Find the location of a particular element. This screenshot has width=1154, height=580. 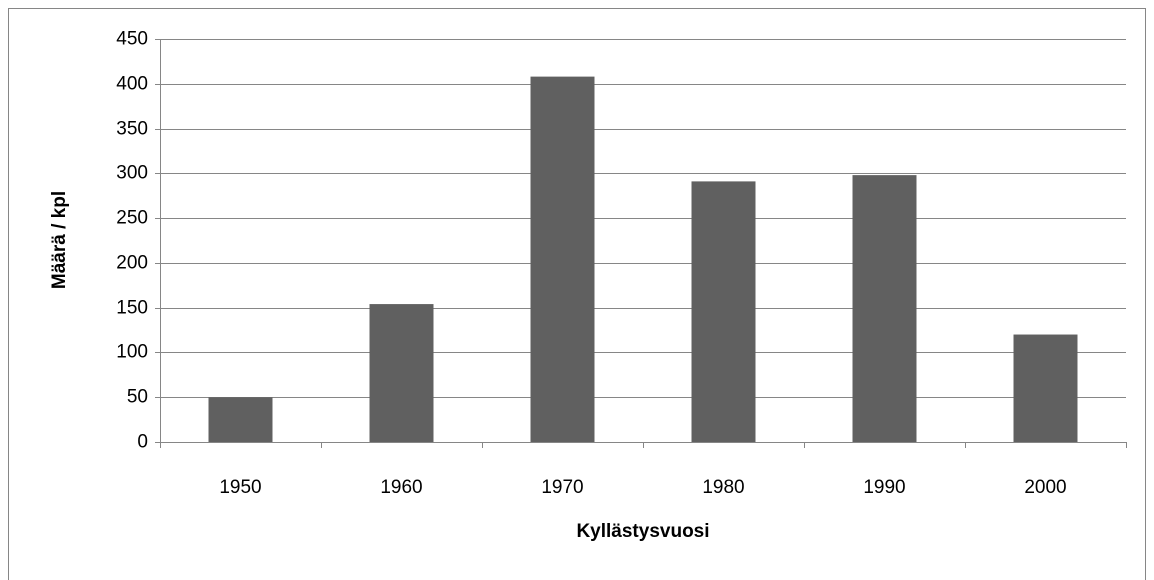

y-tick-label: 200 is located at coordinates (132, 263).